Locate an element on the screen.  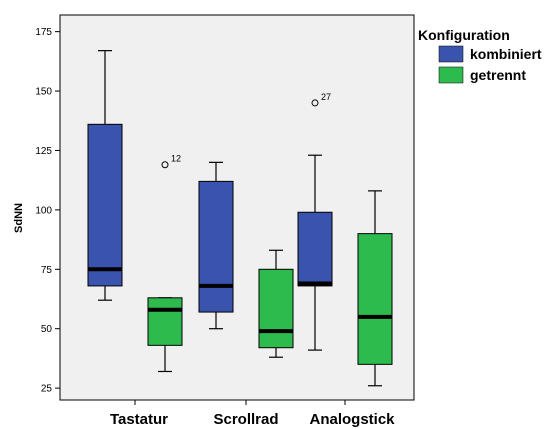
box-kombiniert-tastatur is located at coordinates (105, 175).